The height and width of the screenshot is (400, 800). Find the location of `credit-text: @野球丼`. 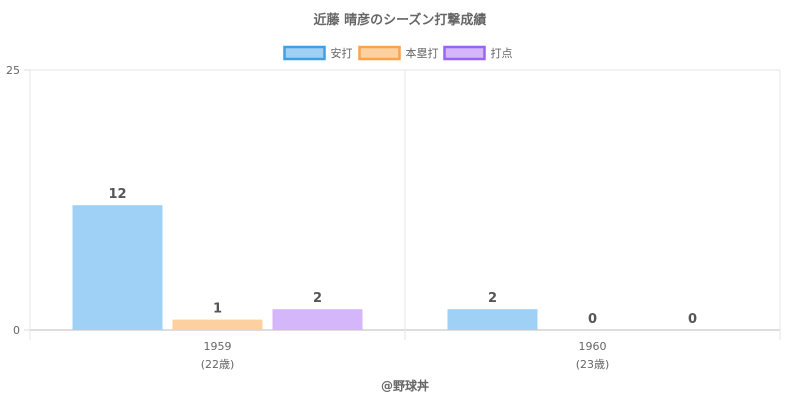

credit-text: @野球丼 is located at coordinates (405, 385).